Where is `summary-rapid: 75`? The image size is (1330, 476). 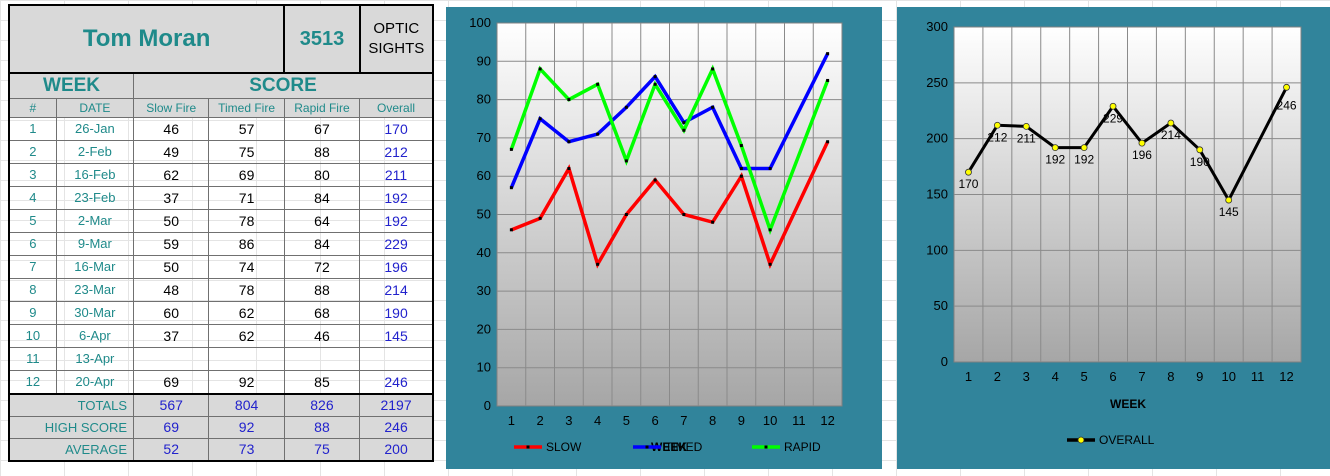 summary-rapid: 75 is located at coordinates (322, 449).